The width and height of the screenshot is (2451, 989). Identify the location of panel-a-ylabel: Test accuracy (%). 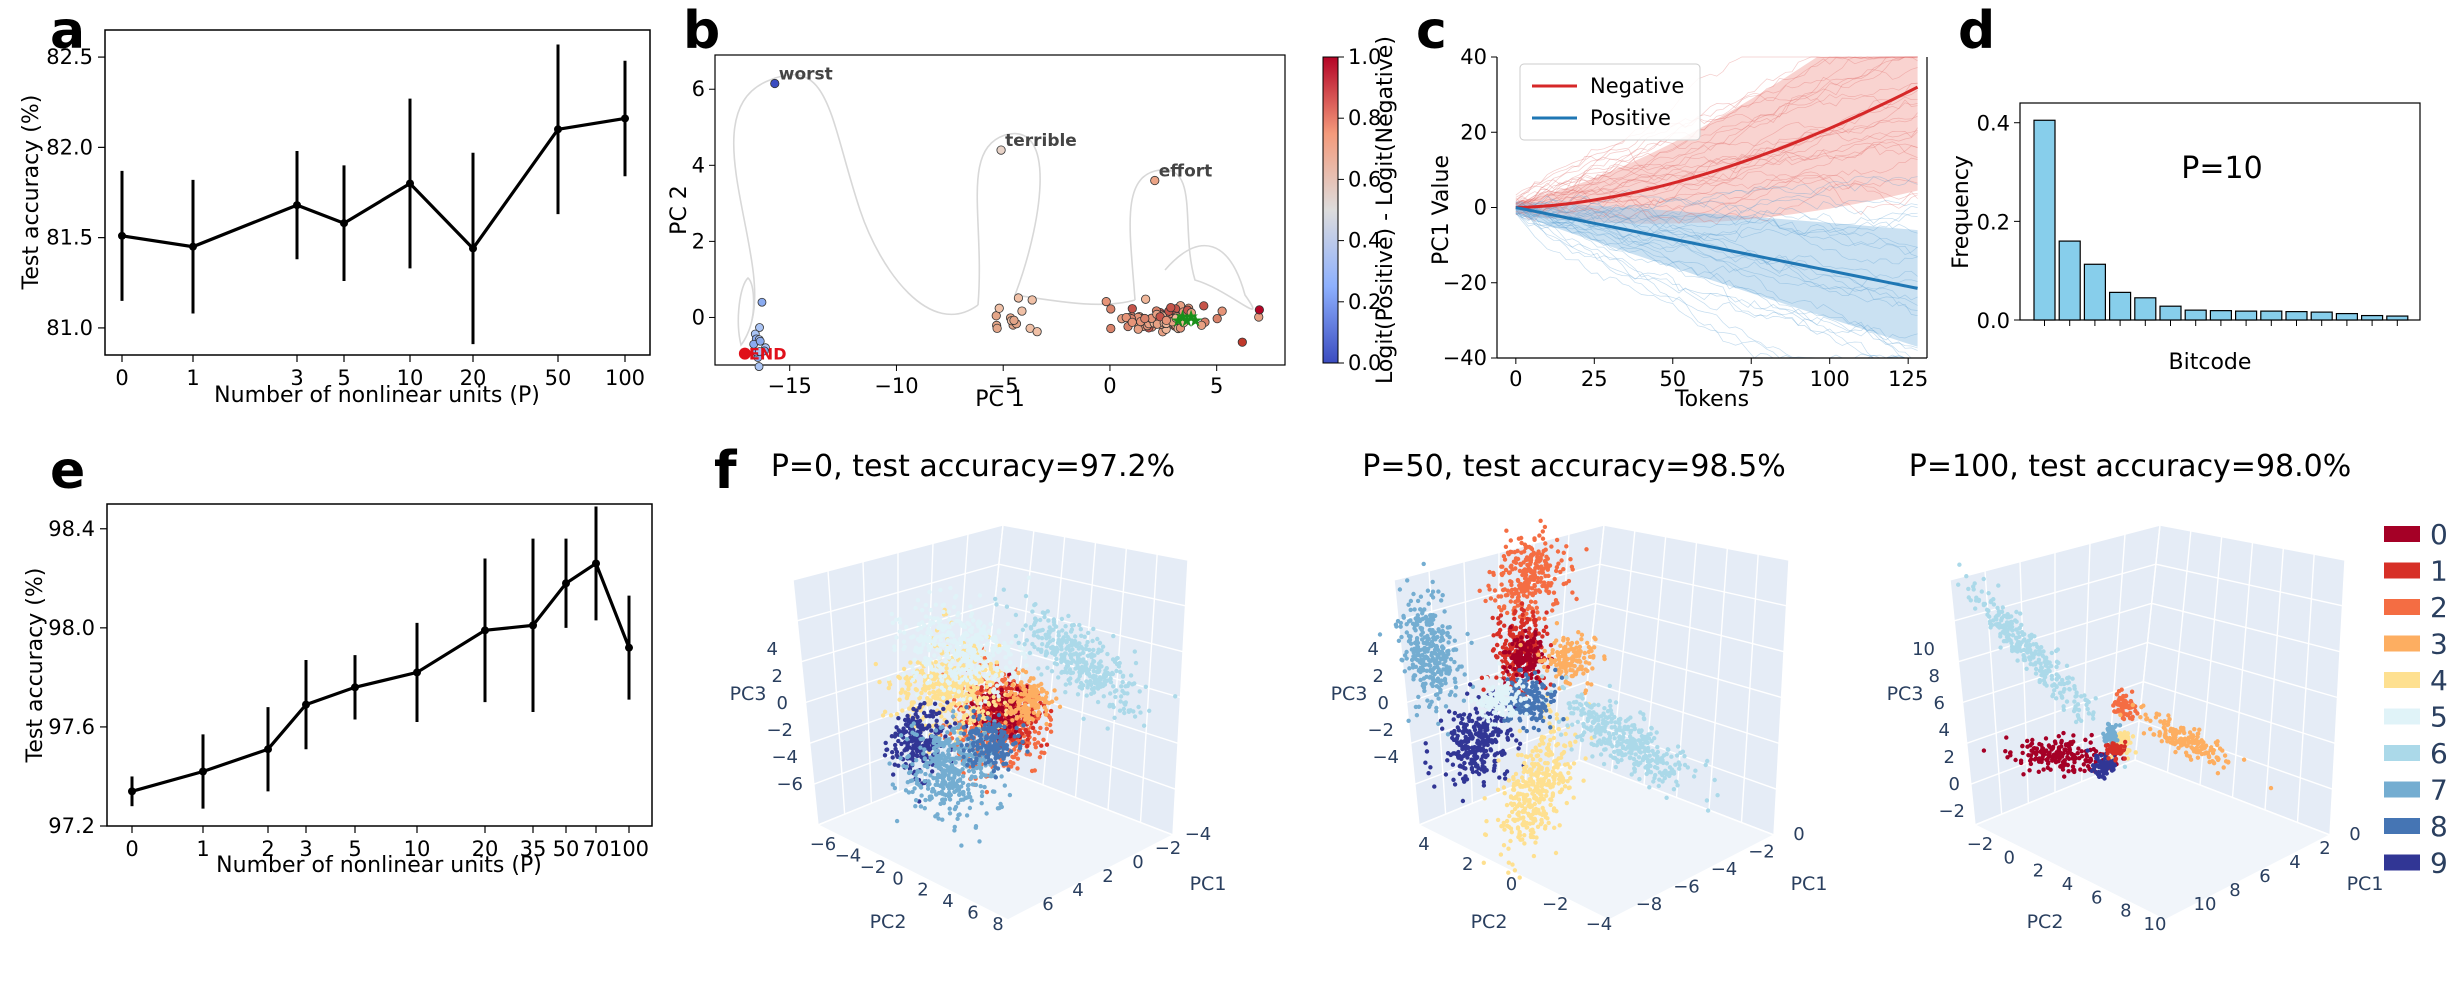
(31, 193).